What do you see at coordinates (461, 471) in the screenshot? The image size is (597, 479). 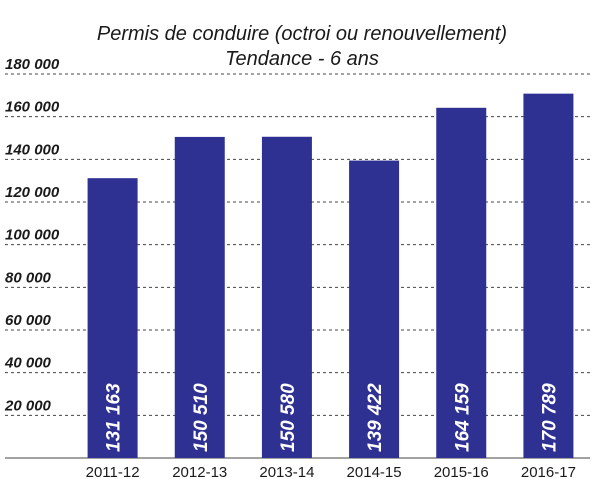 I see `x-tick-label: 2015-16` at bounding box center [461, 471].